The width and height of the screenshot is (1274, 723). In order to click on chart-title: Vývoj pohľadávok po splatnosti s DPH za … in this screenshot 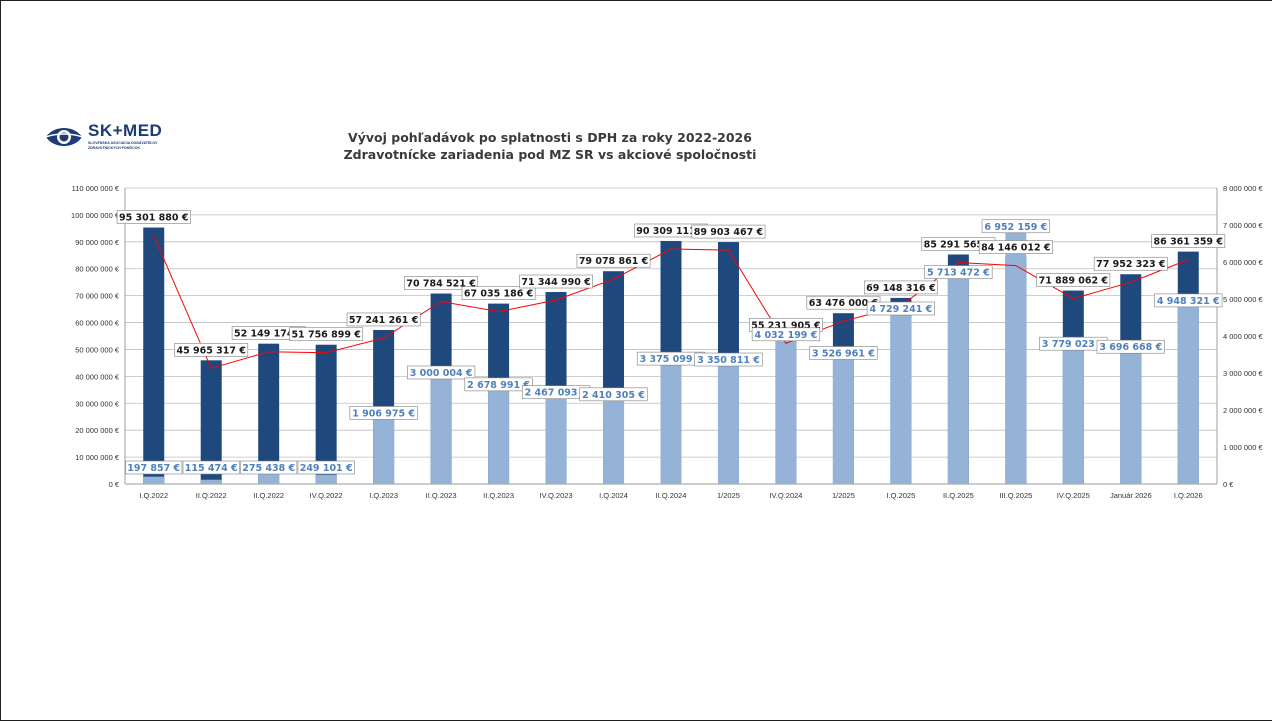, I will do `click(550, 146)`.